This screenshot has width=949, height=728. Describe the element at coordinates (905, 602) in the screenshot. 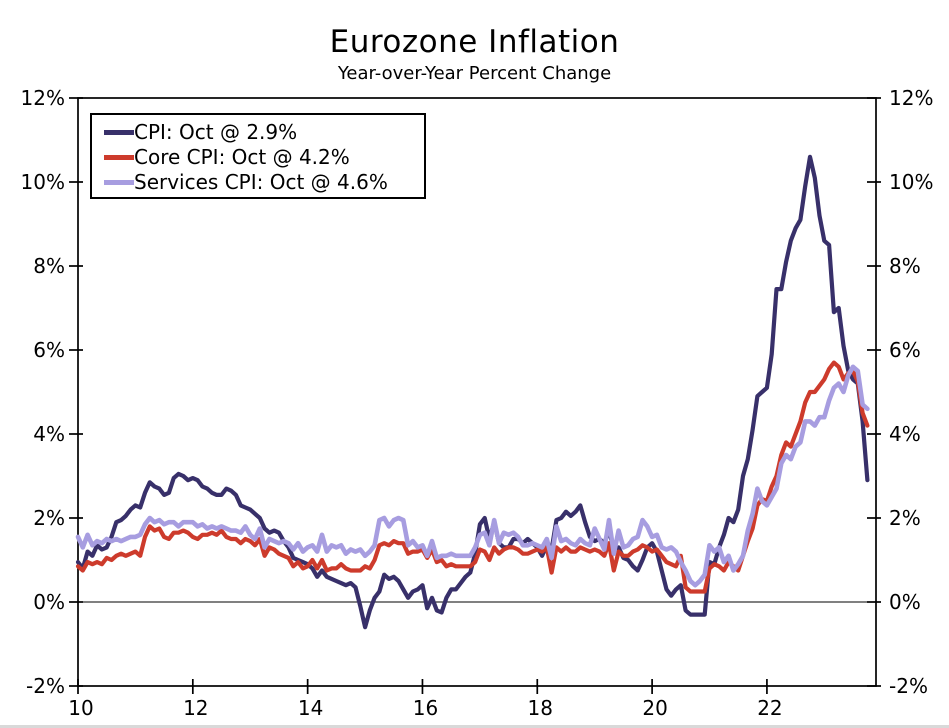

I see `y-axis-label-right: 0%` at that location.